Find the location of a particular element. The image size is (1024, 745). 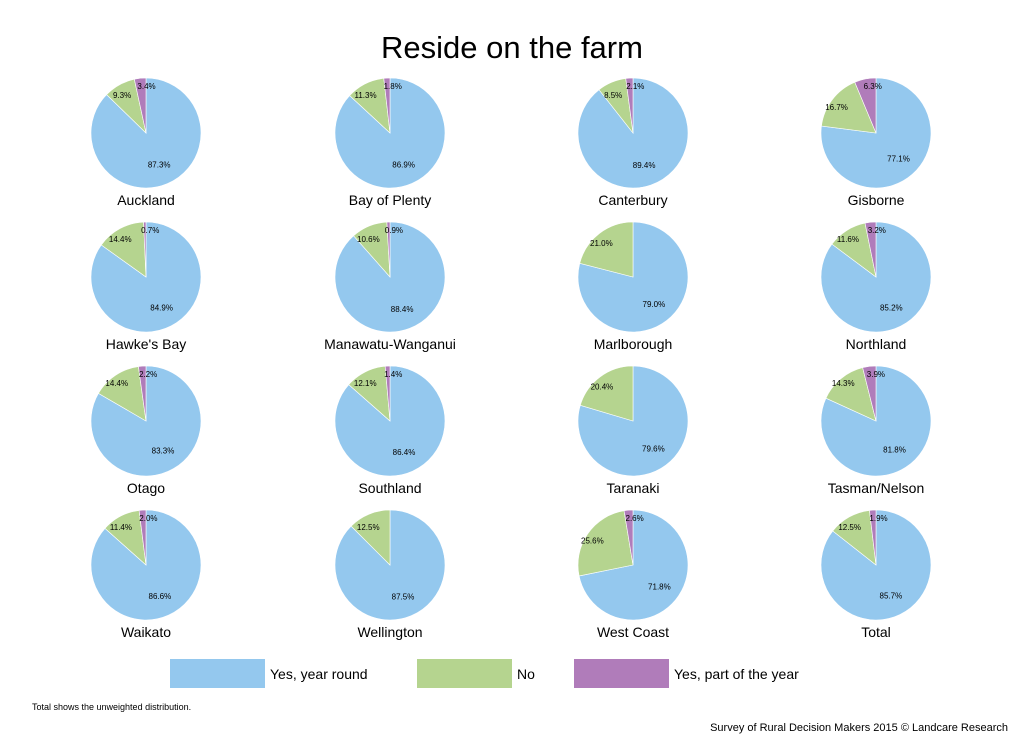

pie-canterbury: 89.4% 8.5% 2.1% Canterbury is located at coordinates (633, 142).